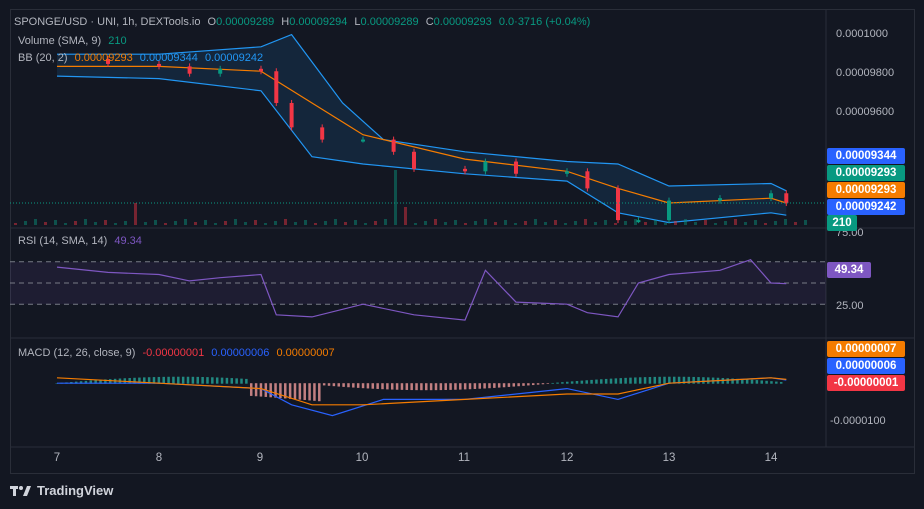  I want to click on x-tick-13: 13, so click(669, 458).